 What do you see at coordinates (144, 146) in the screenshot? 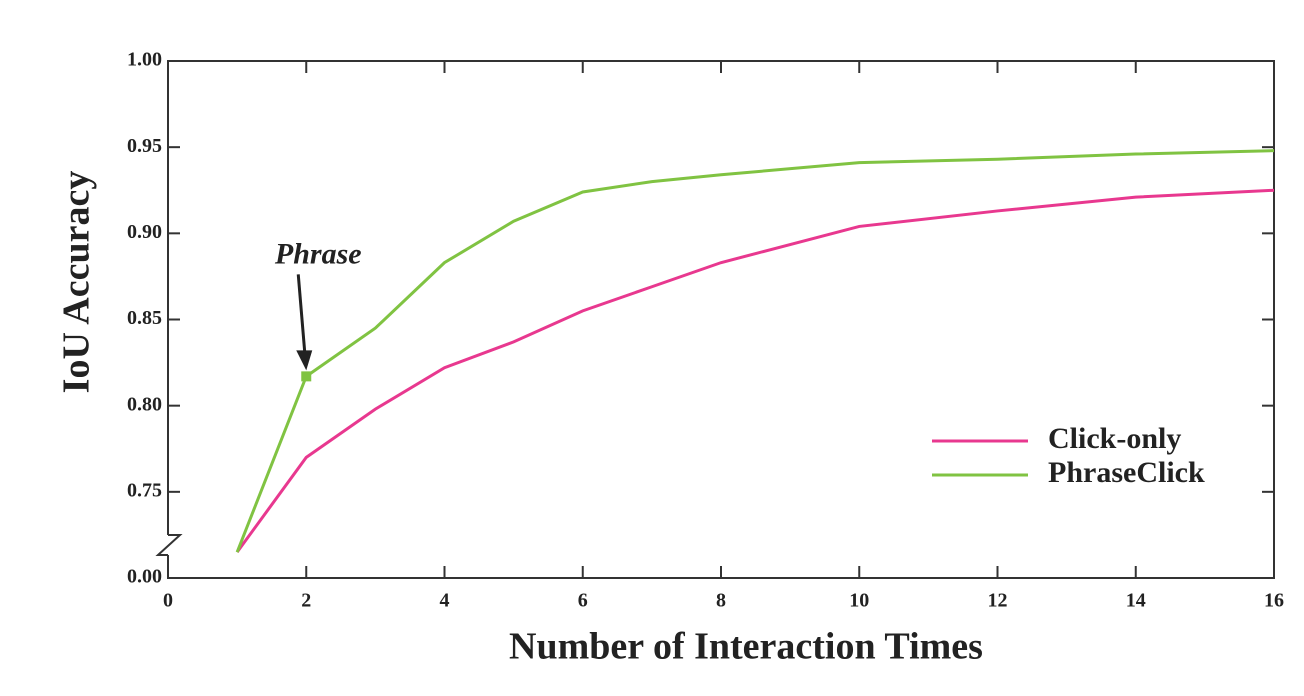
I see `y-tick-label: 0.95` at bounding box center [144, 146].